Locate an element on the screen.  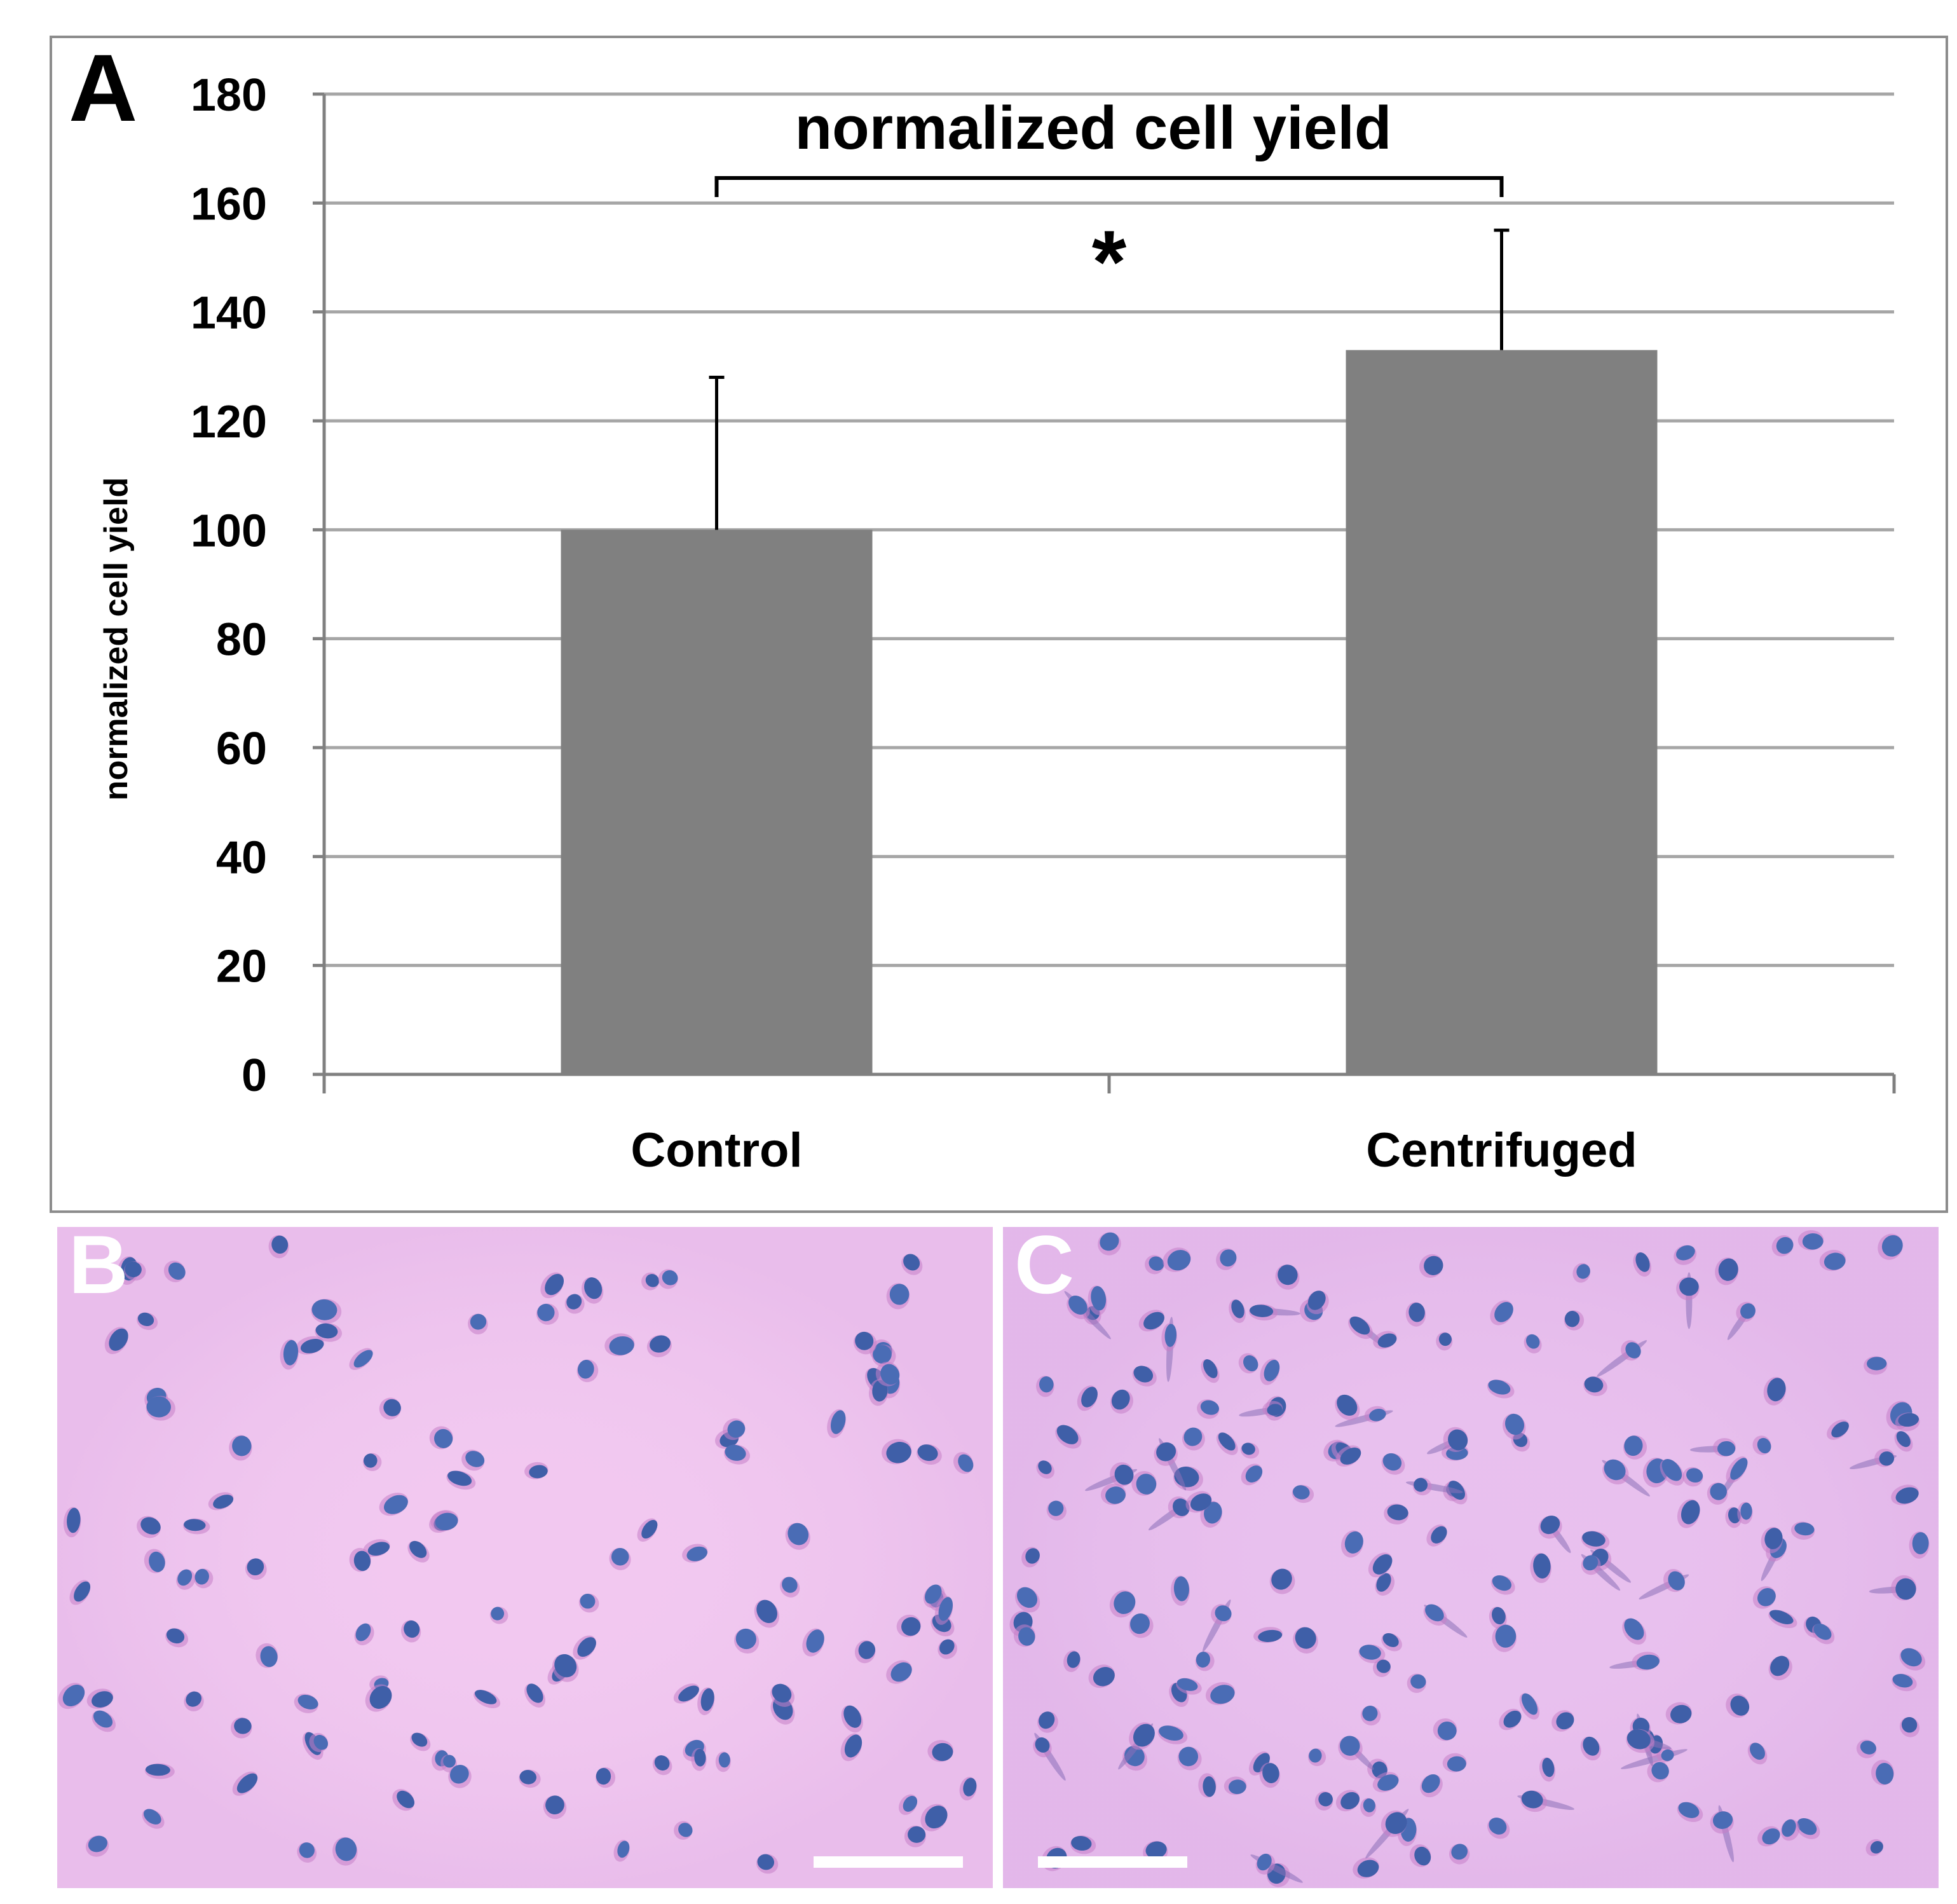
y-axis-label: normalized cell yield is located at coordinates (116, 639).